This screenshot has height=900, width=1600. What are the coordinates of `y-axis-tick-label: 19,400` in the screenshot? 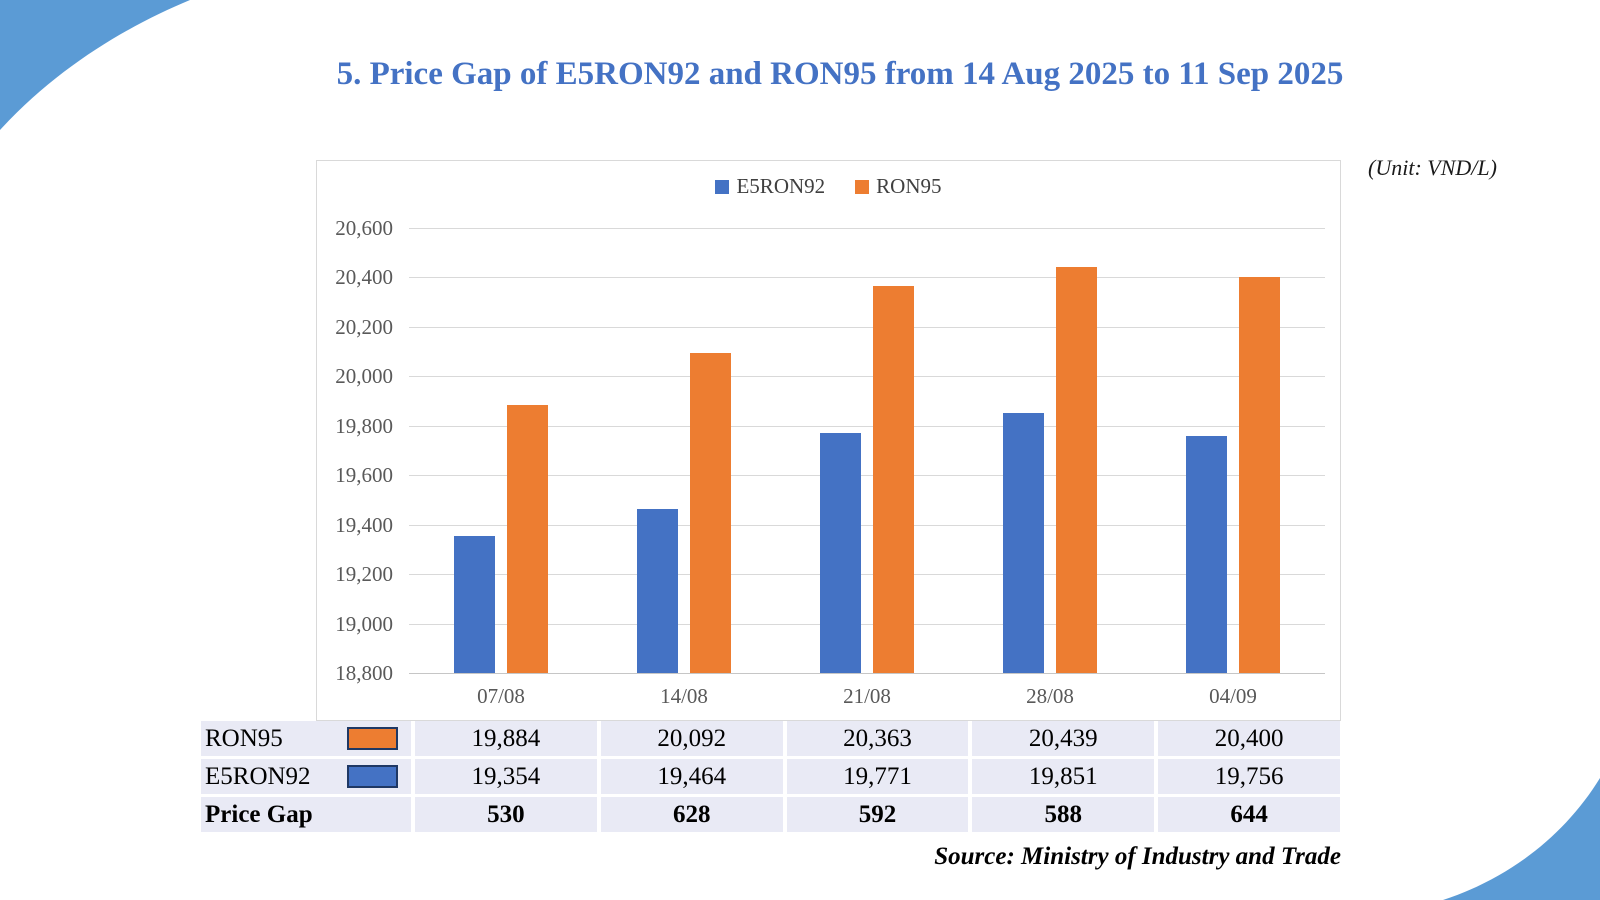 It's located at (364, 524).